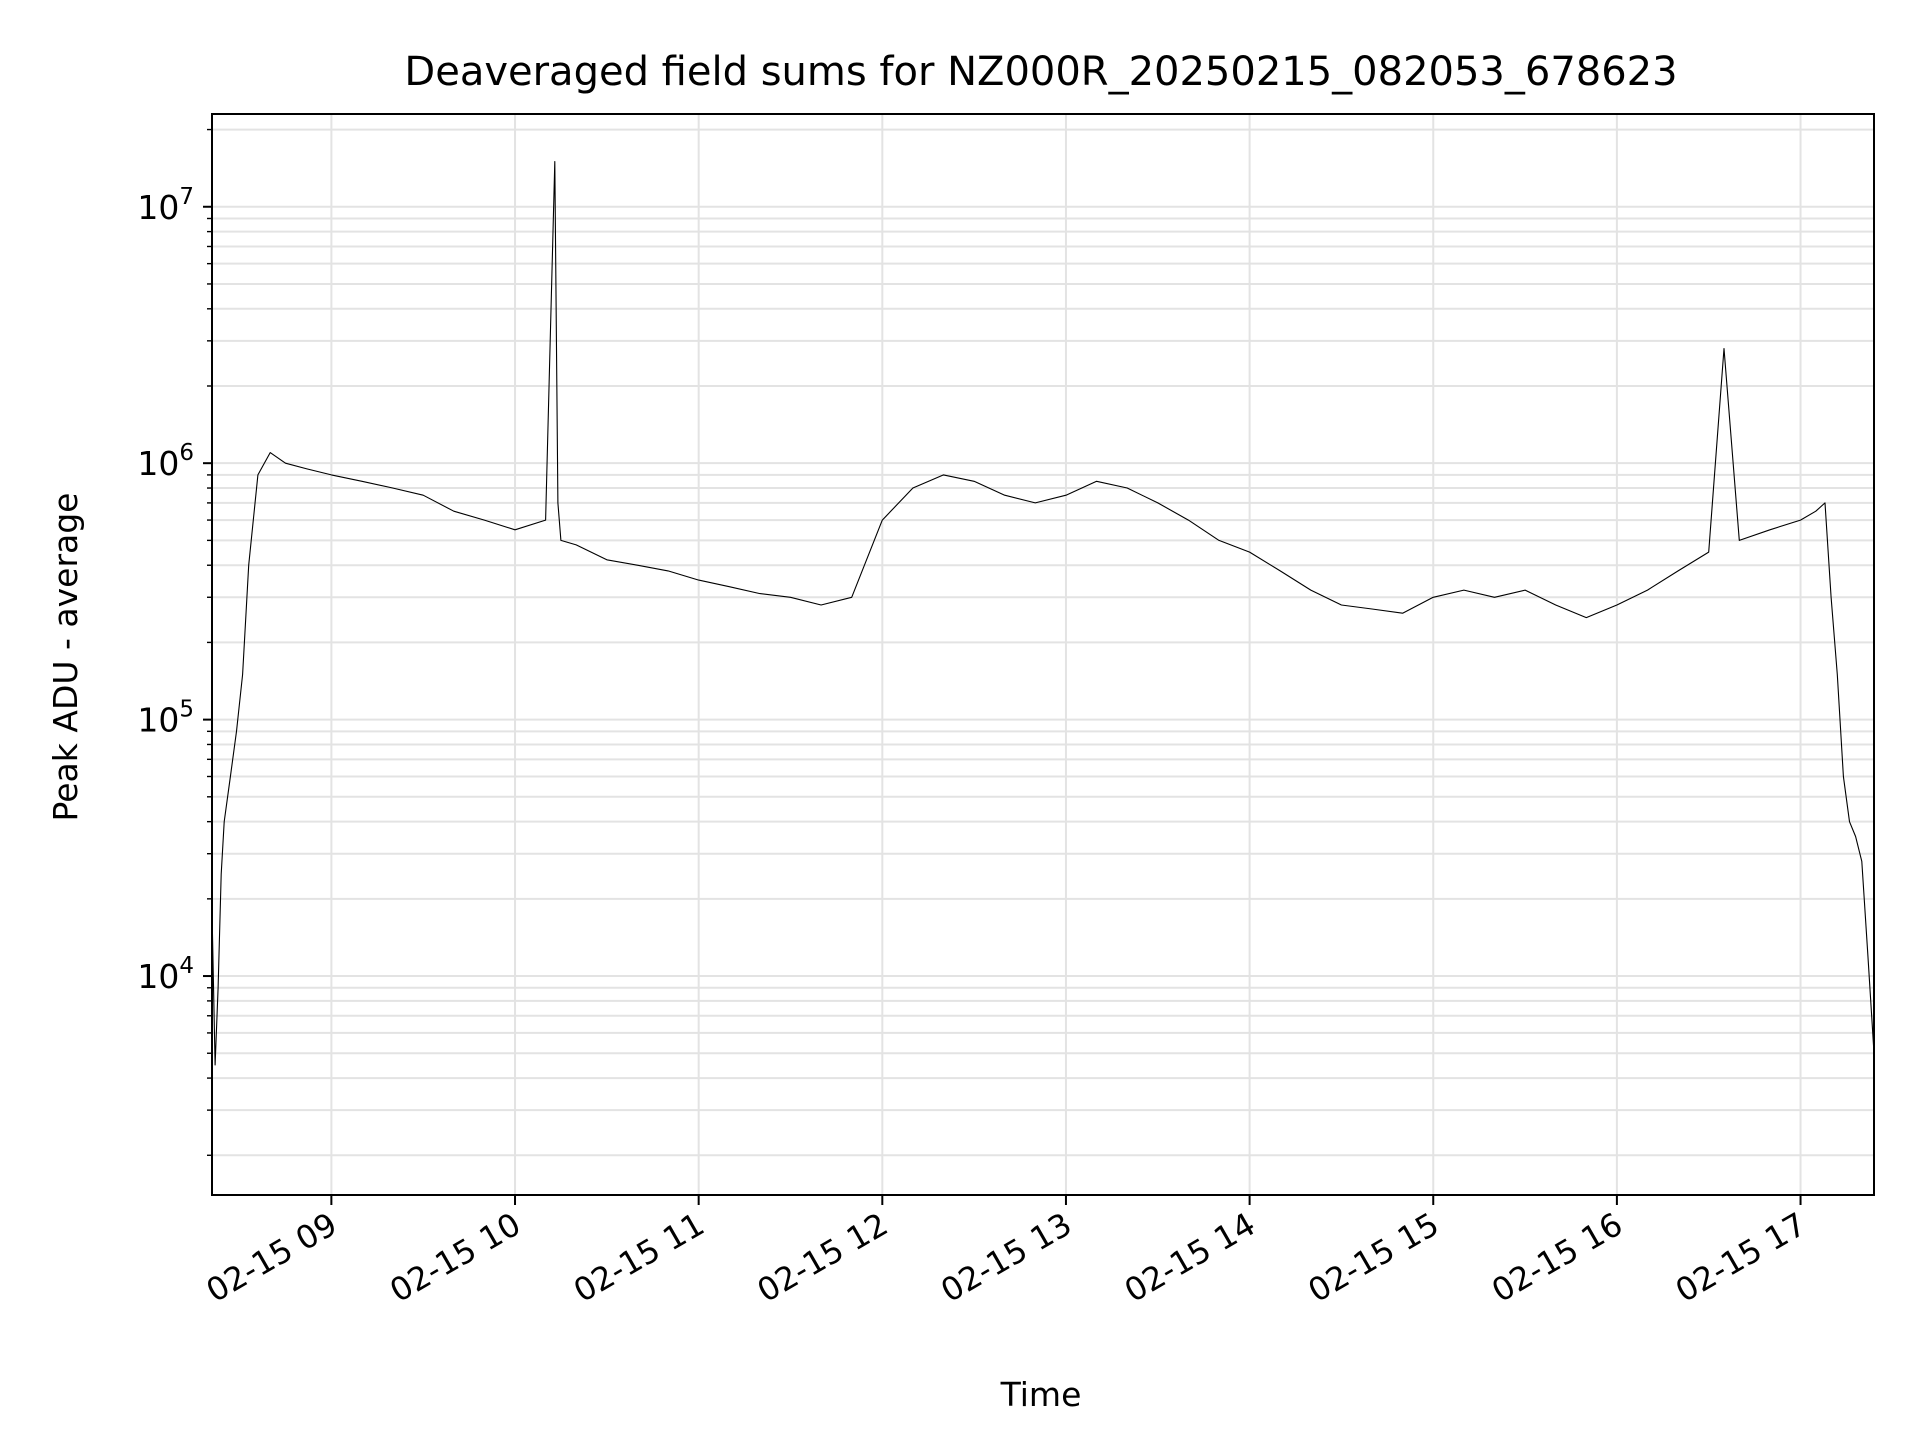  What do you see at coordinates (1557, 1257) in the screenshot?
I see `x-tick-label: 02-15 16` at bounding box center [1557, 1257].